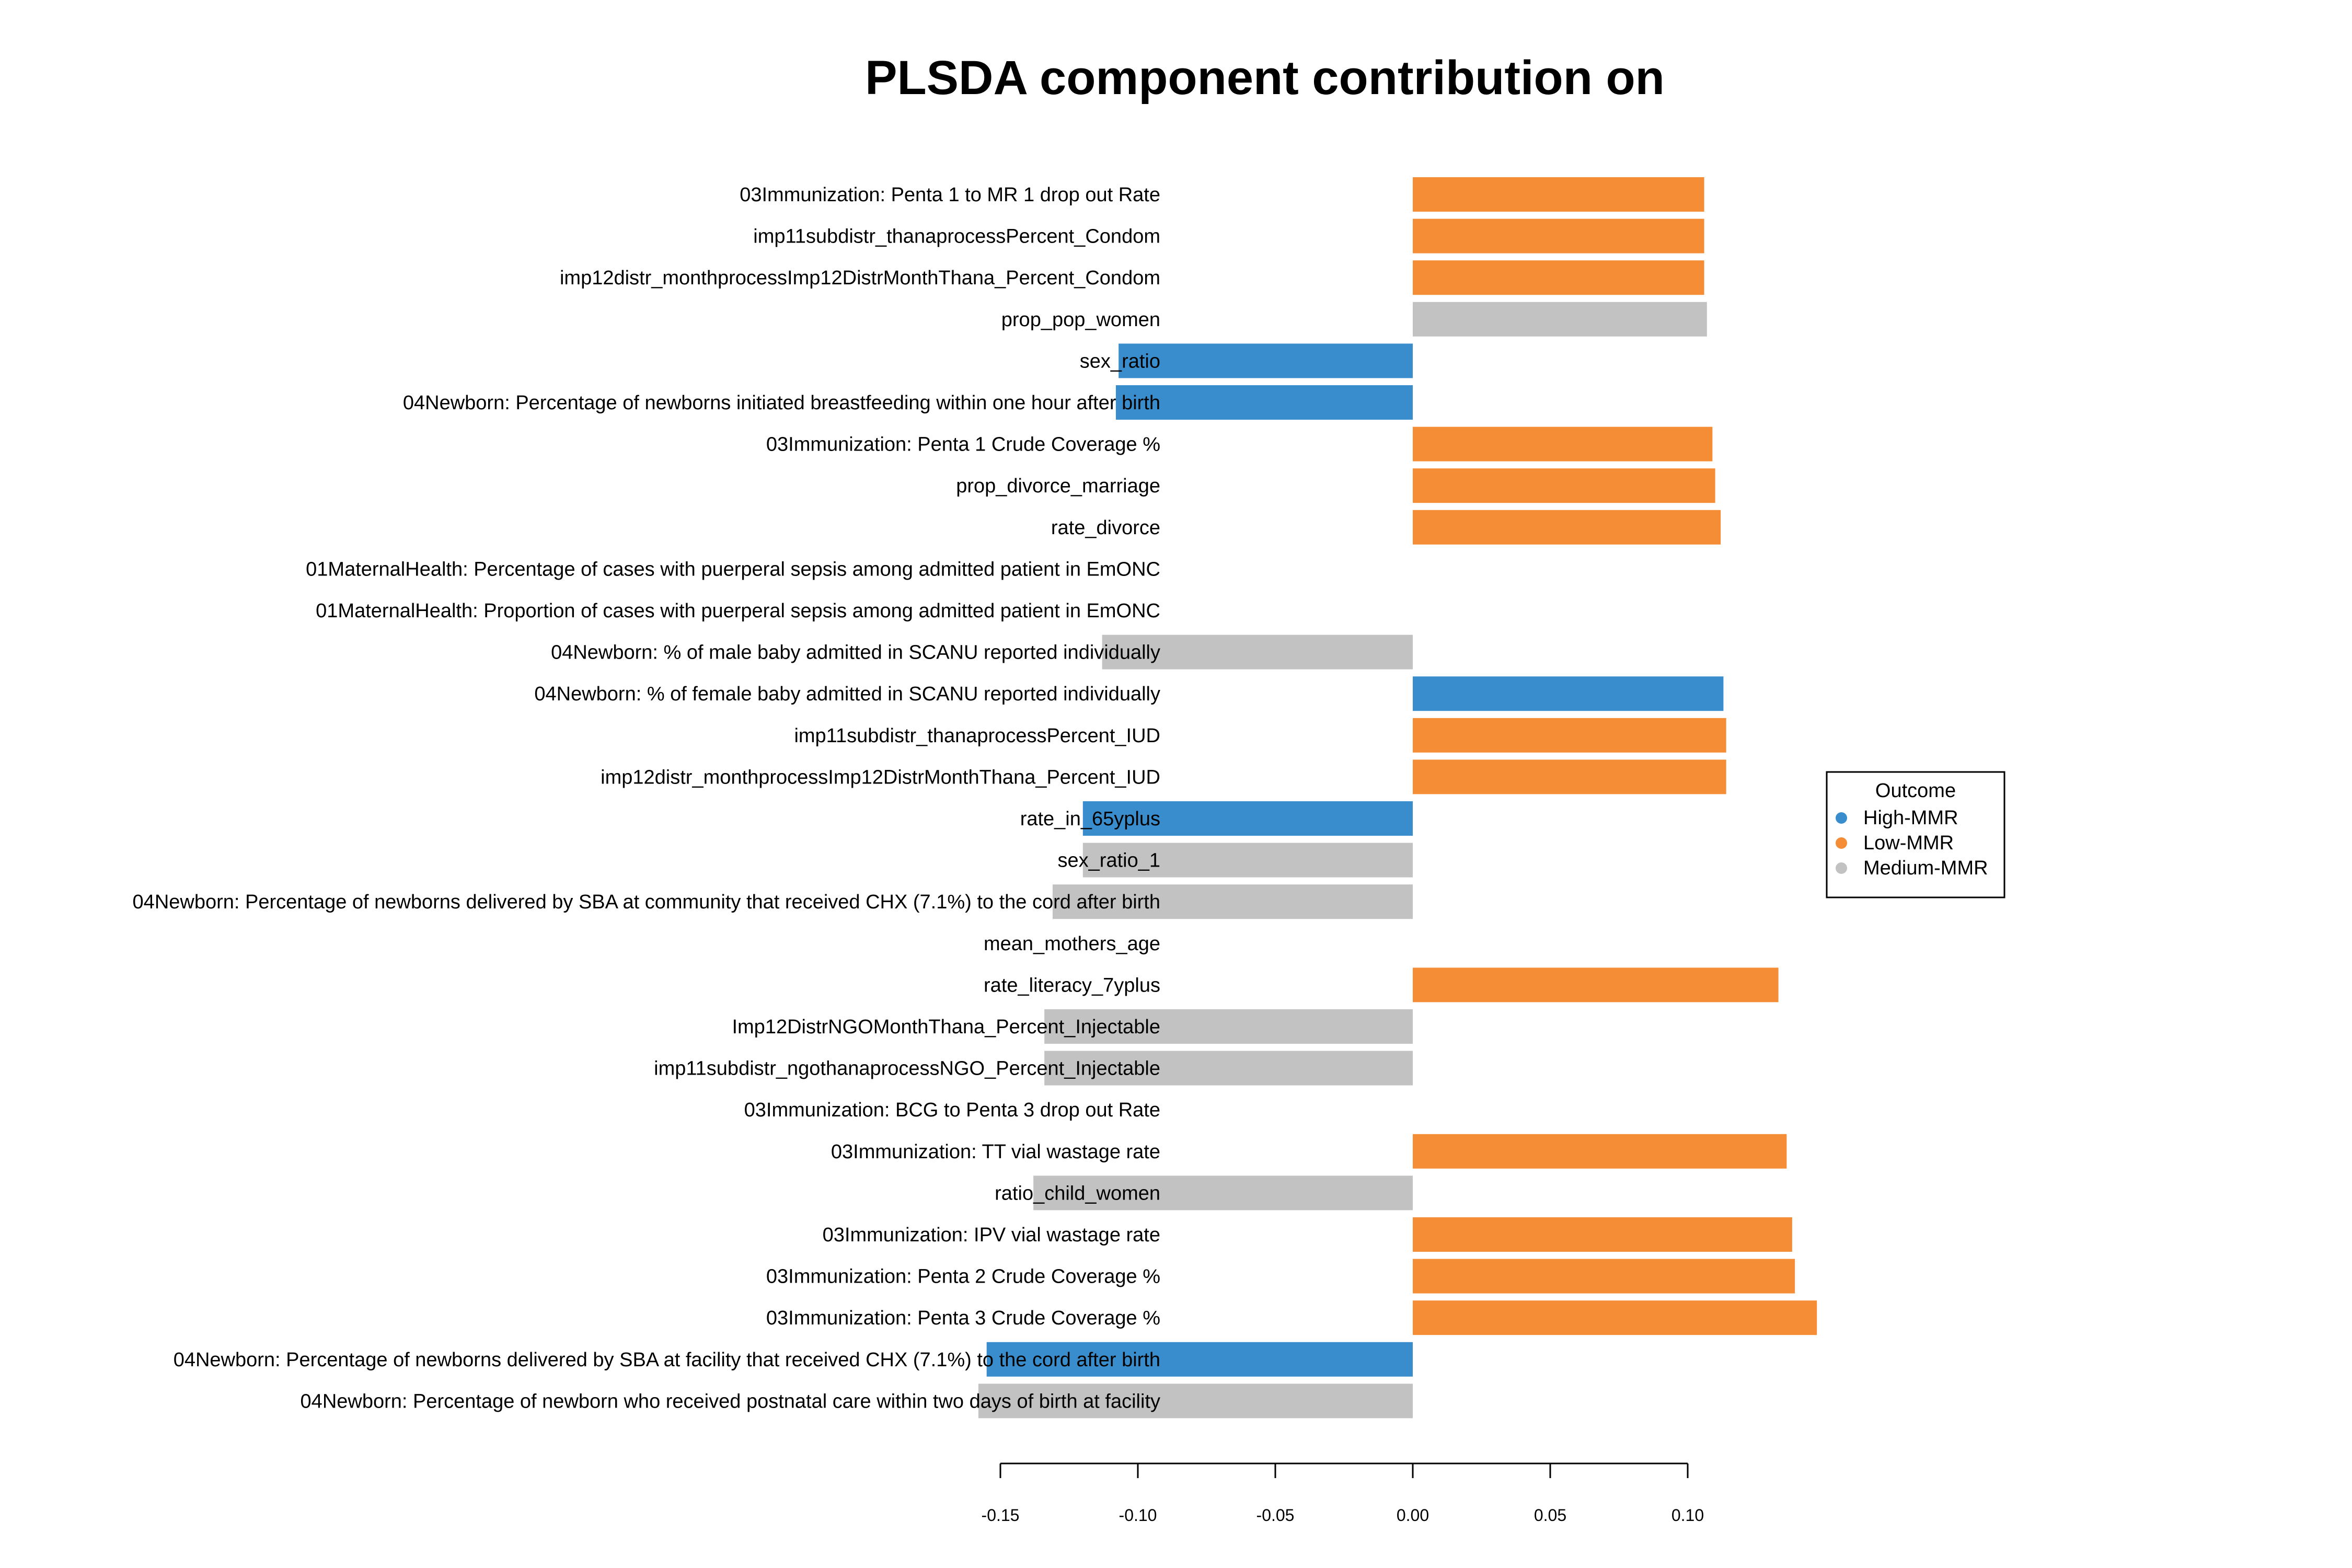 Image resolution: width=2352 pixels, height=1568 pixels. What do you see at coordinates (1058, 486) in the screenshot?
I see `category-label: prop_divorce_marriage` at bounding box center [1058, 486].